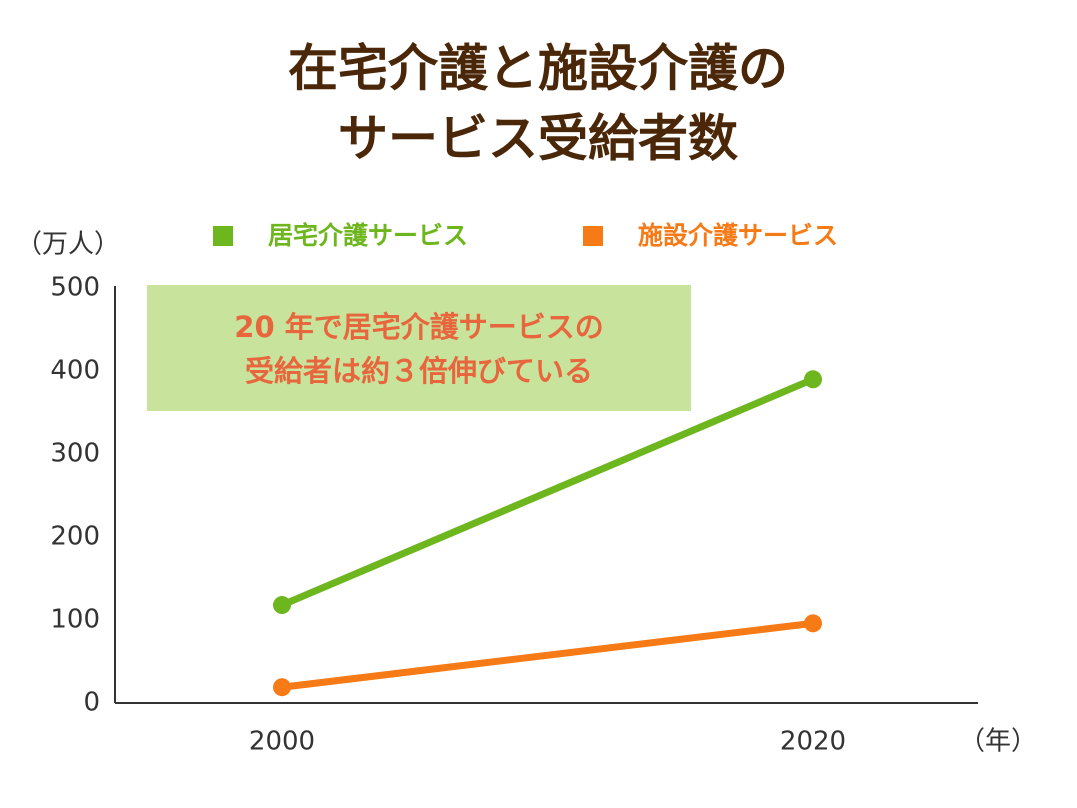 This screenshot has width=1077, height=808. I want to click on legend-label: 居宅介護サービス, so click(368, 235).